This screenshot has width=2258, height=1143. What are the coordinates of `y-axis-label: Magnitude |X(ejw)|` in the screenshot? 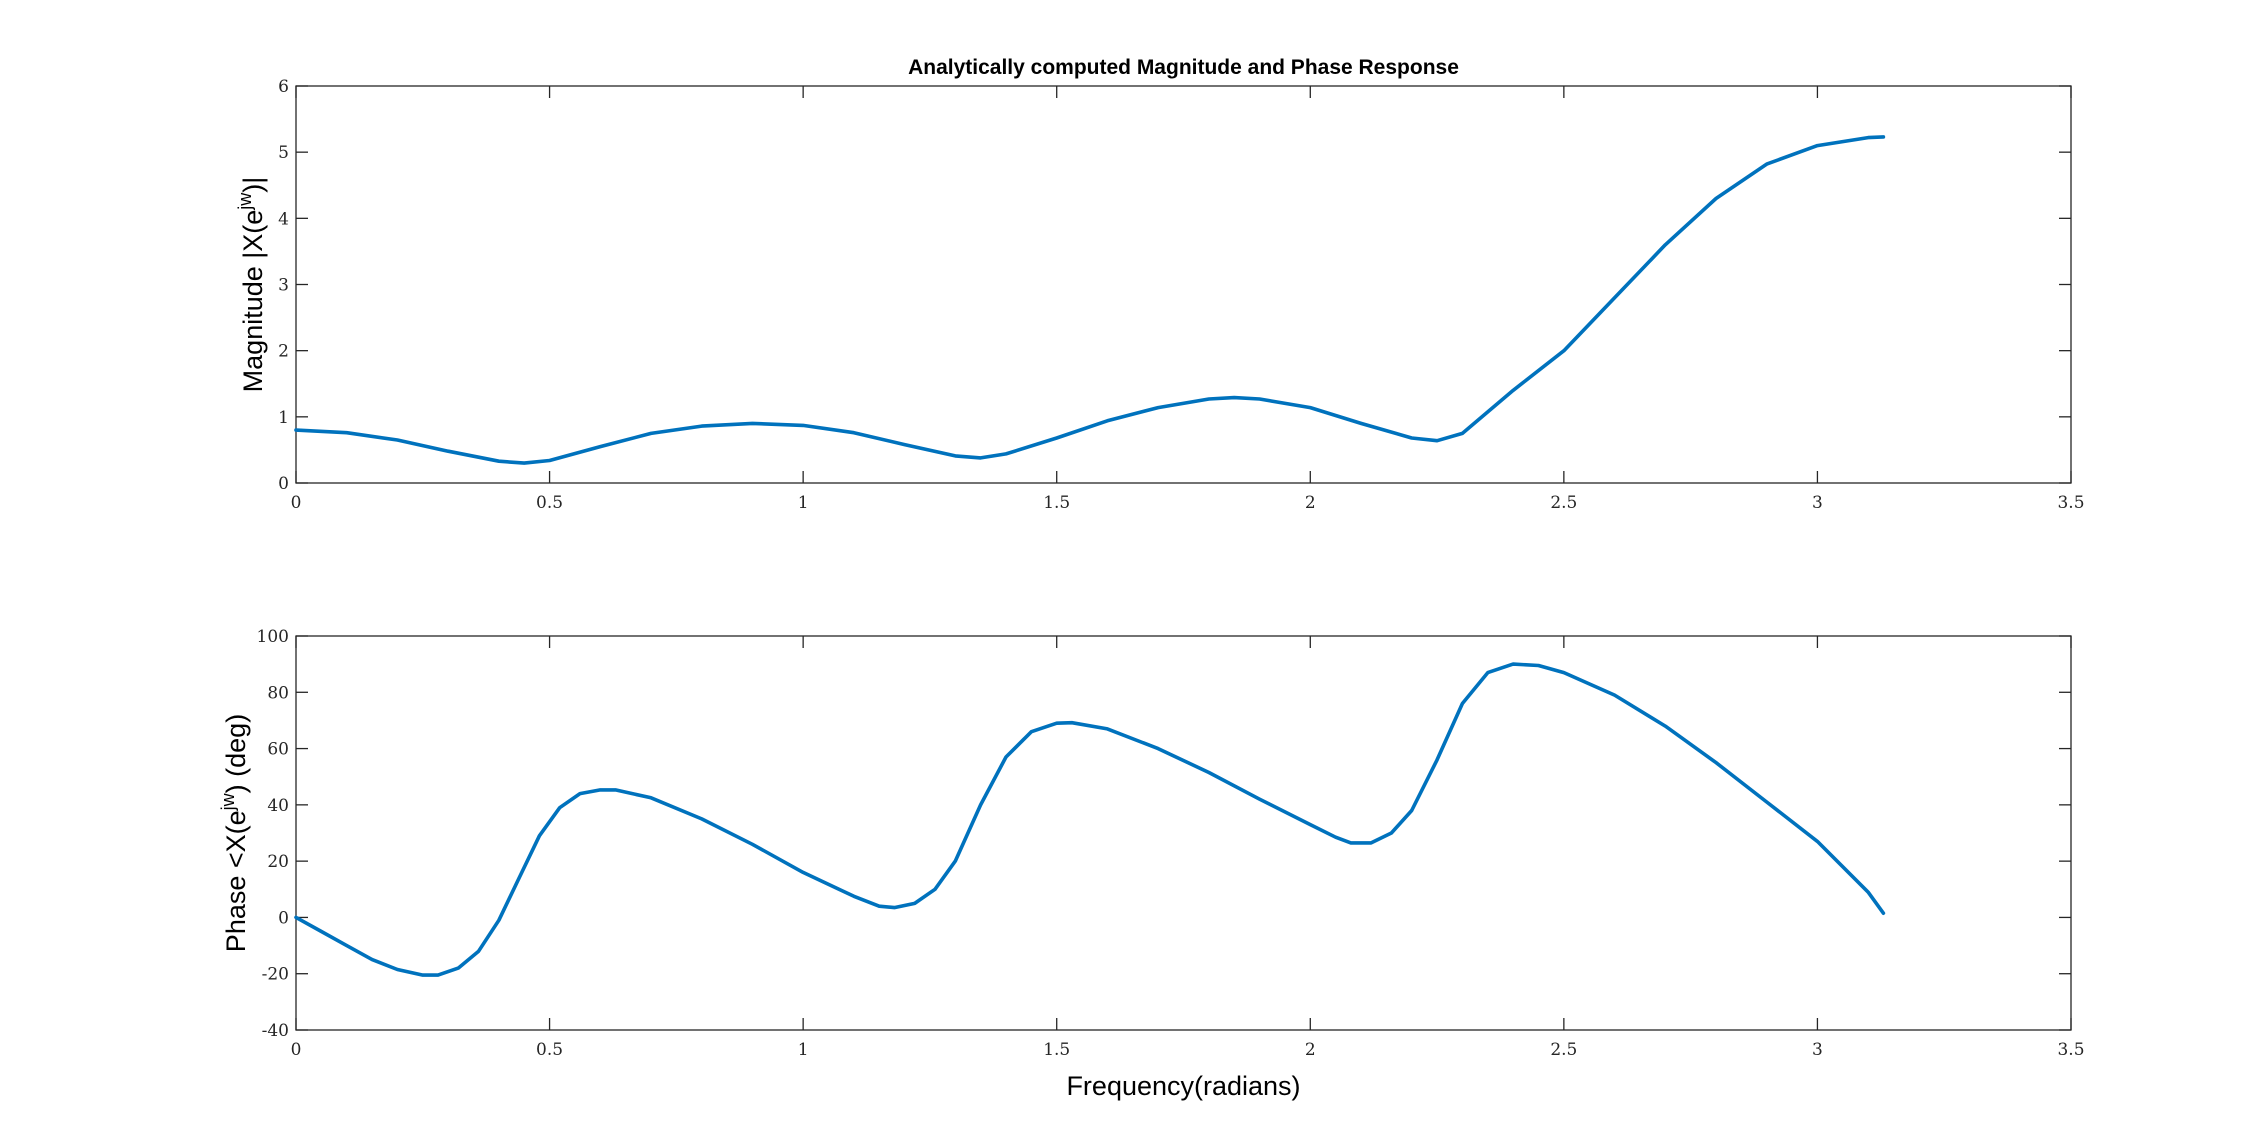 It's located at (251, 285).